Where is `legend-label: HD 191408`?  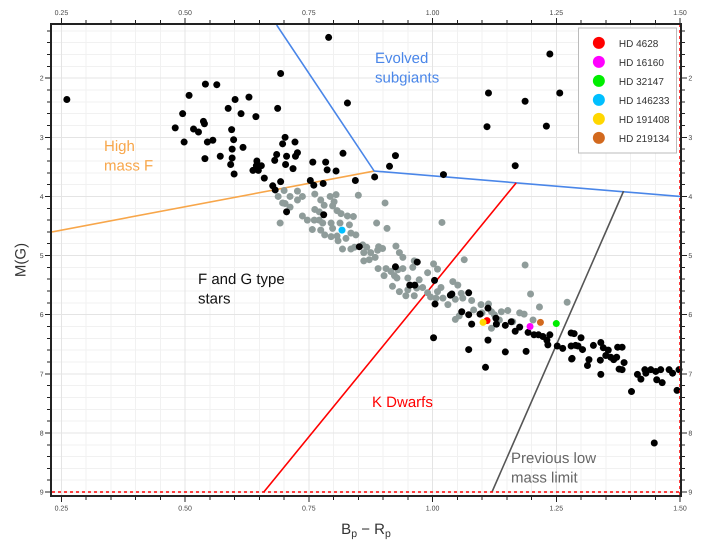
legend-label: HD 191408 is located at coordinates (644, 120).